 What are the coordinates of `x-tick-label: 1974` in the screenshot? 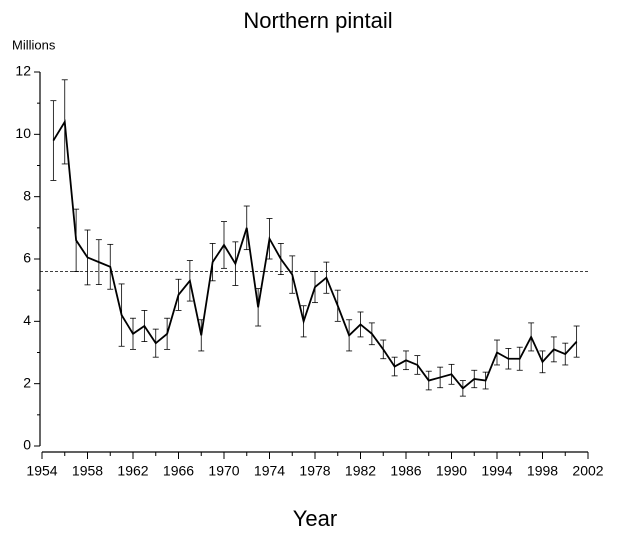 It's located at (269, 471).